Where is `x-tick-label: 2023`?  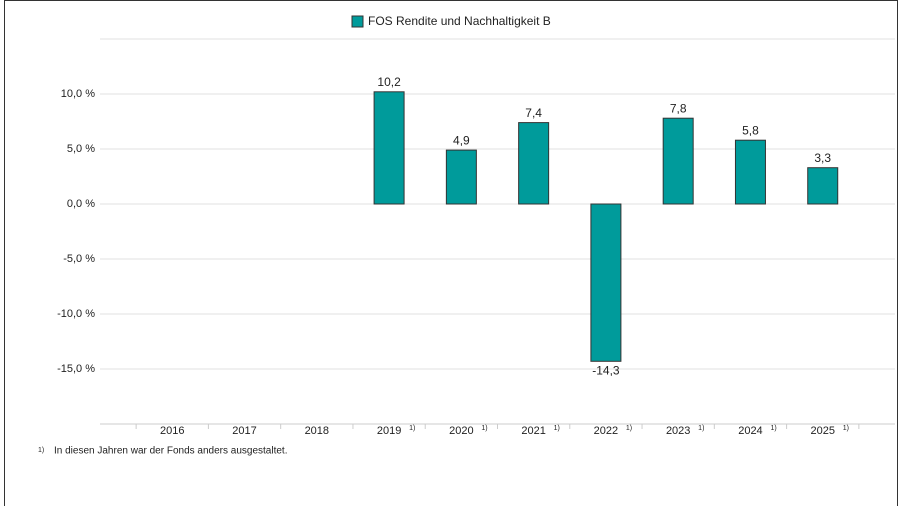
x-tick-label: 2023 is located at coordinates (678, 431).